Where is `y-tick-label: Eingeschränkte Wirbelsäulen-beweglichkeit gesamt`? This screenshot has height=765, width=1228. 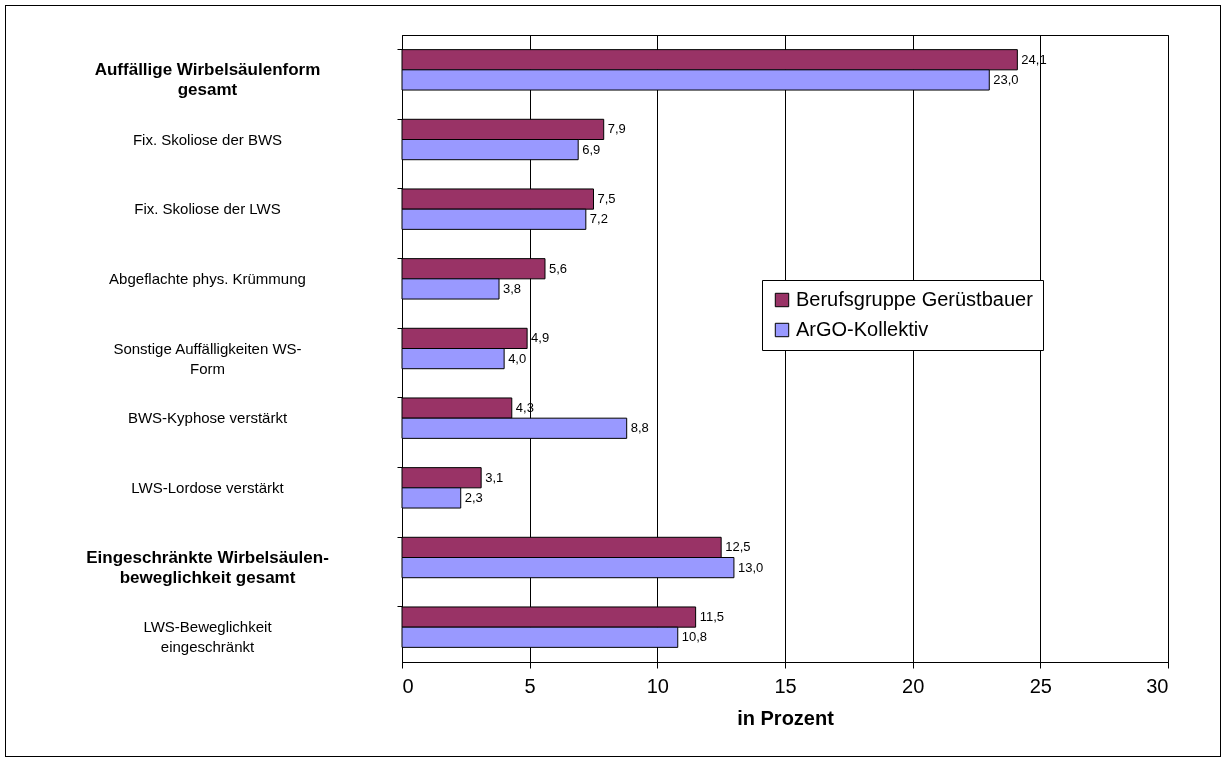
y-tick-label: Eingeschränkte Wirbelsäulen-beweglichkeit gesamt is located at coordinates (207, 567).